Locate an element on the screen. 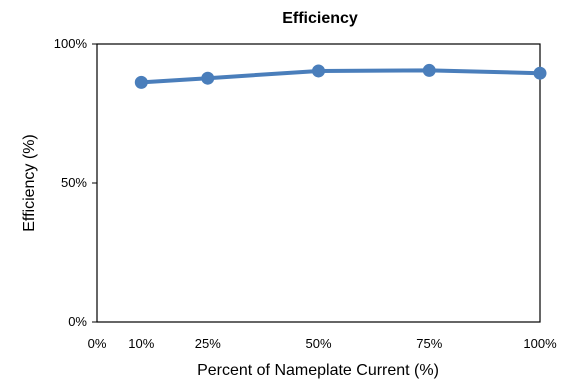 The image size is (576, 390). x-tick-label: 50% is located at coordinates (318, 343).